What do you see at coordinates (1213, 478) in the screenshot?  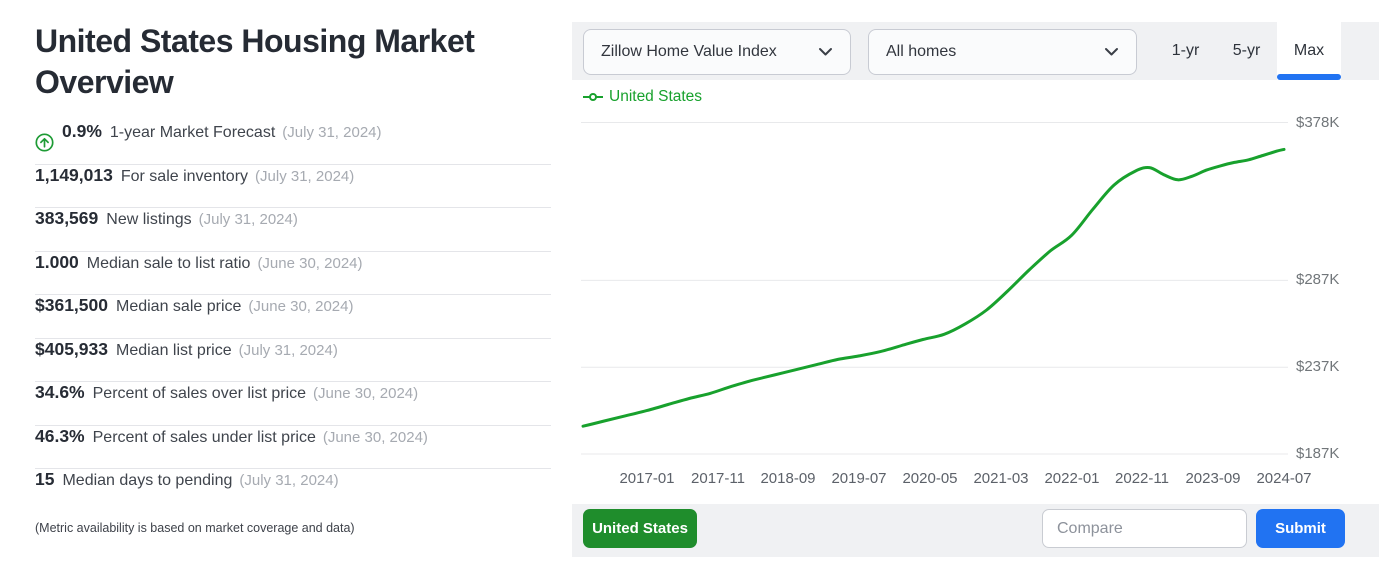 I see `x-tick-label: 2023-09` at bounding box center [1213, 478].